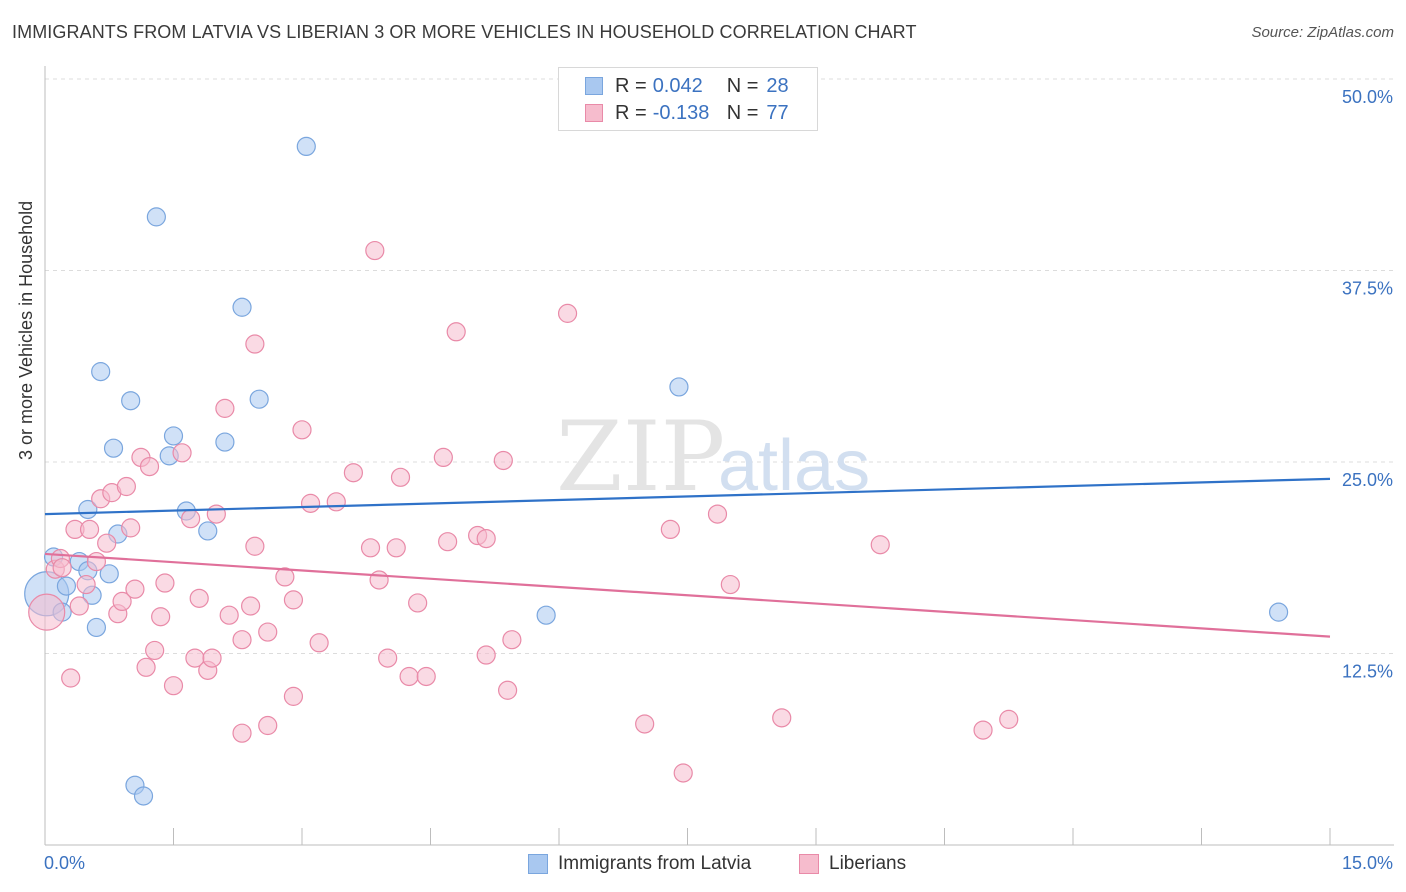 This screenshot has height=892, width=1406. What do you see at coordinates (777, 85) in the screenshot?
I see `legend-n-value: 28` at bounding box center [777, 85].